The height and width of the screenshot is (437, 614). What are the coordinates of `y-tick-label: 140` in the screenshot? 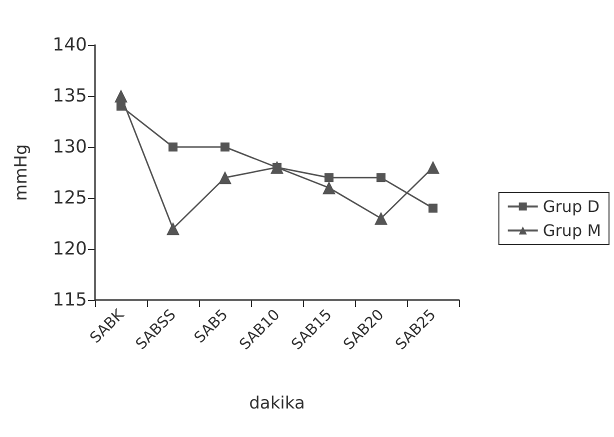 It's located at (69, 45).